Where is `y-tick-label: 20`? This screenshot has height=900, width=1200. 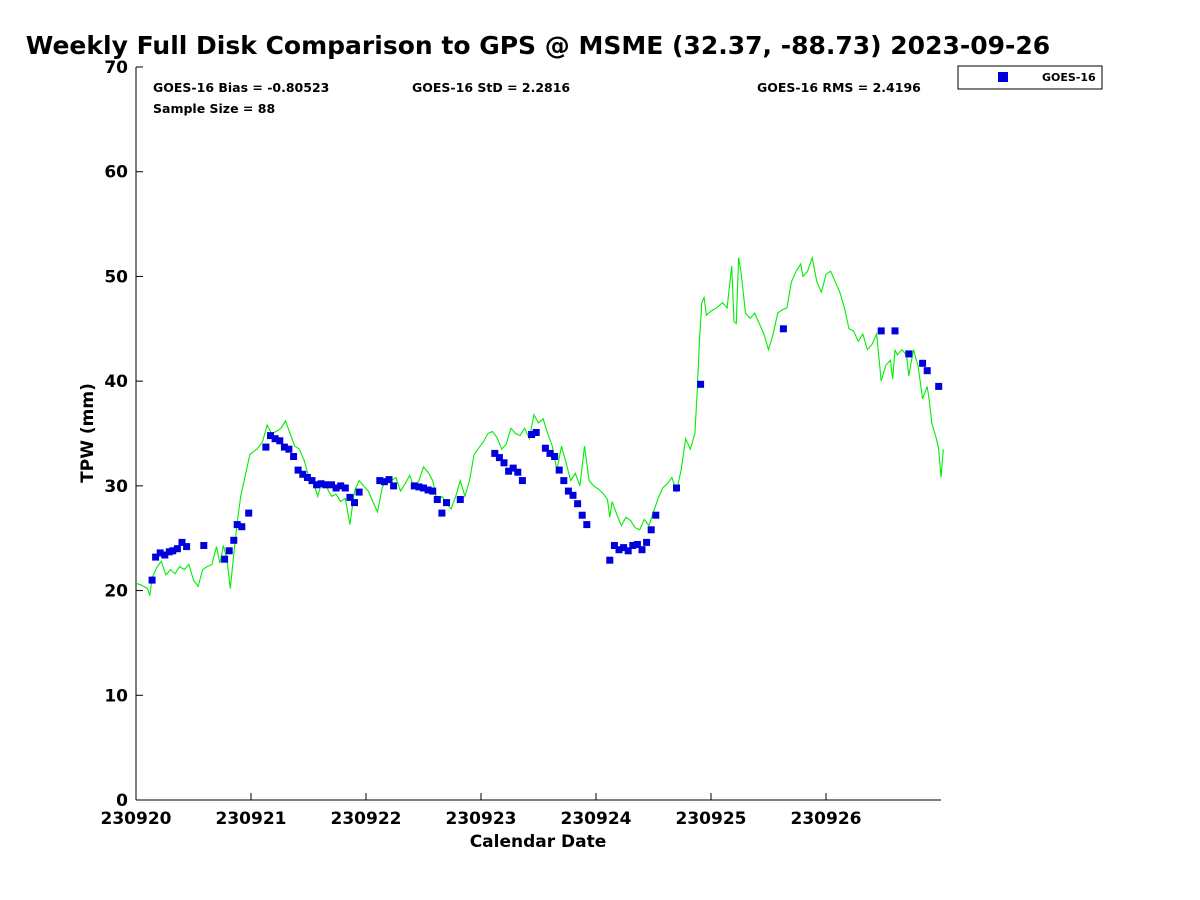 y-tick-label: 20 is located at coordinates (116, 592).